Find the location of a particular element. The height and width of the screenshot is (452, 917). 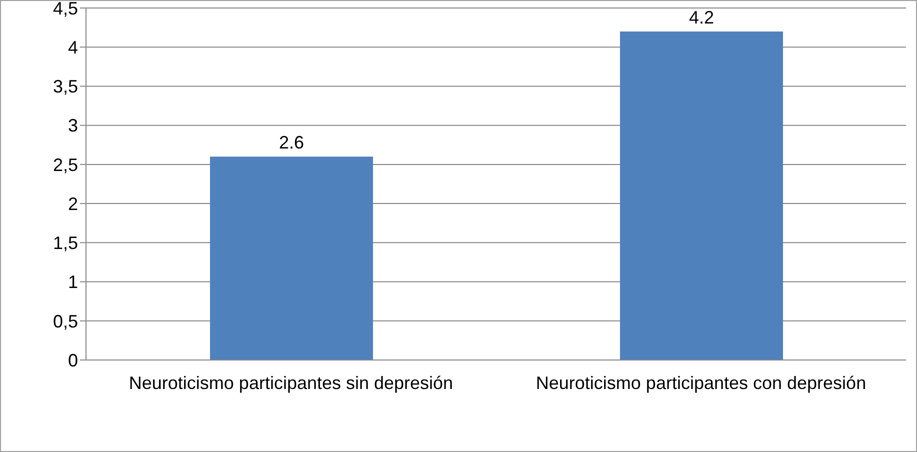

y-tick-label: 0,5 is located at coordinates (65, 321).